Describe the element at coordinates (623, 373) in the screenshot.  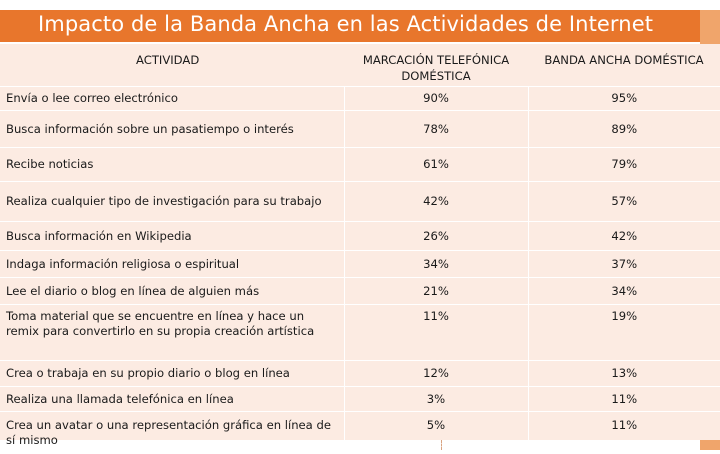
I see `broadband-cell: 13%` at that location.